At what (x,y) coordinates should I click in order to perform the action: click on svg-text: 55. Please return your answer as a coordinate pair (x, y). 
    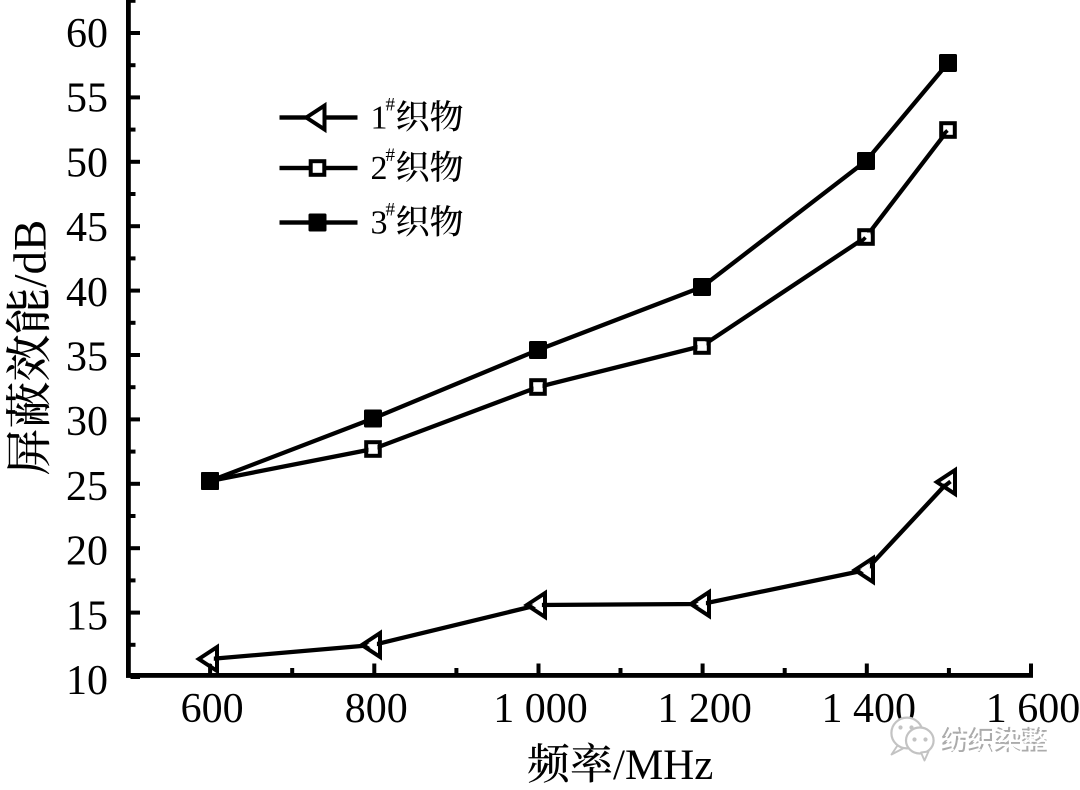
    Looking at the image, I should click on (87, 99).